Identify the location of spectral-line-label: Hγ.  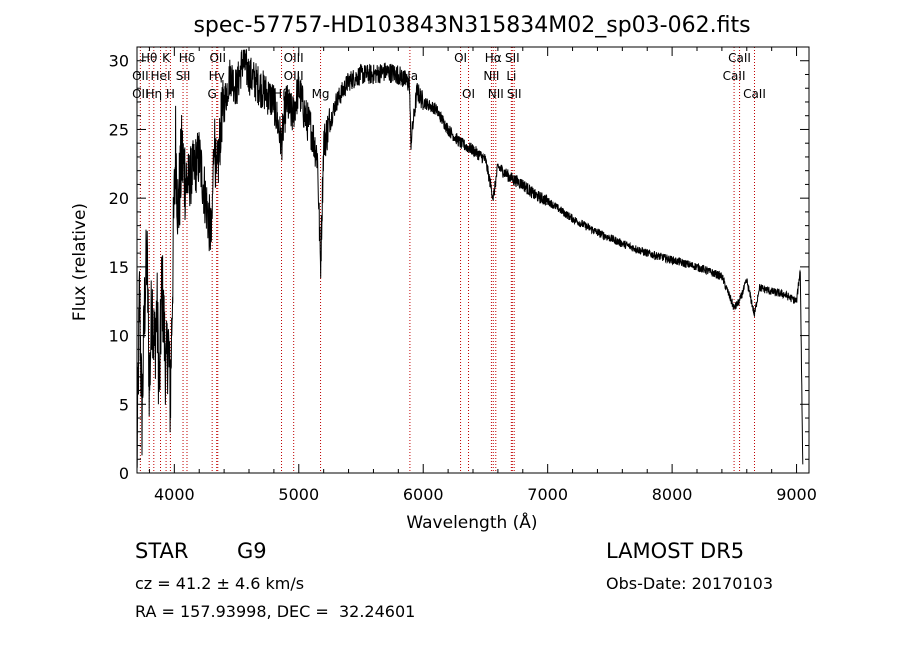
(217, 76).